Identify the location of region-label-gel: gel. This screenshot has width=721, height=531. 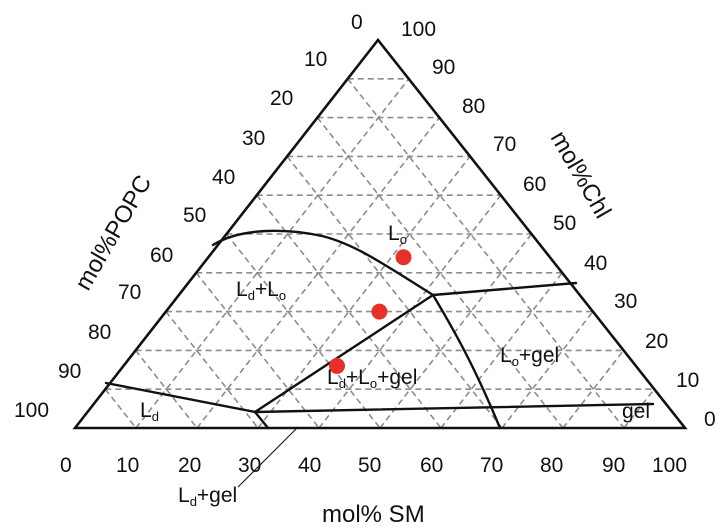
(636, 411).